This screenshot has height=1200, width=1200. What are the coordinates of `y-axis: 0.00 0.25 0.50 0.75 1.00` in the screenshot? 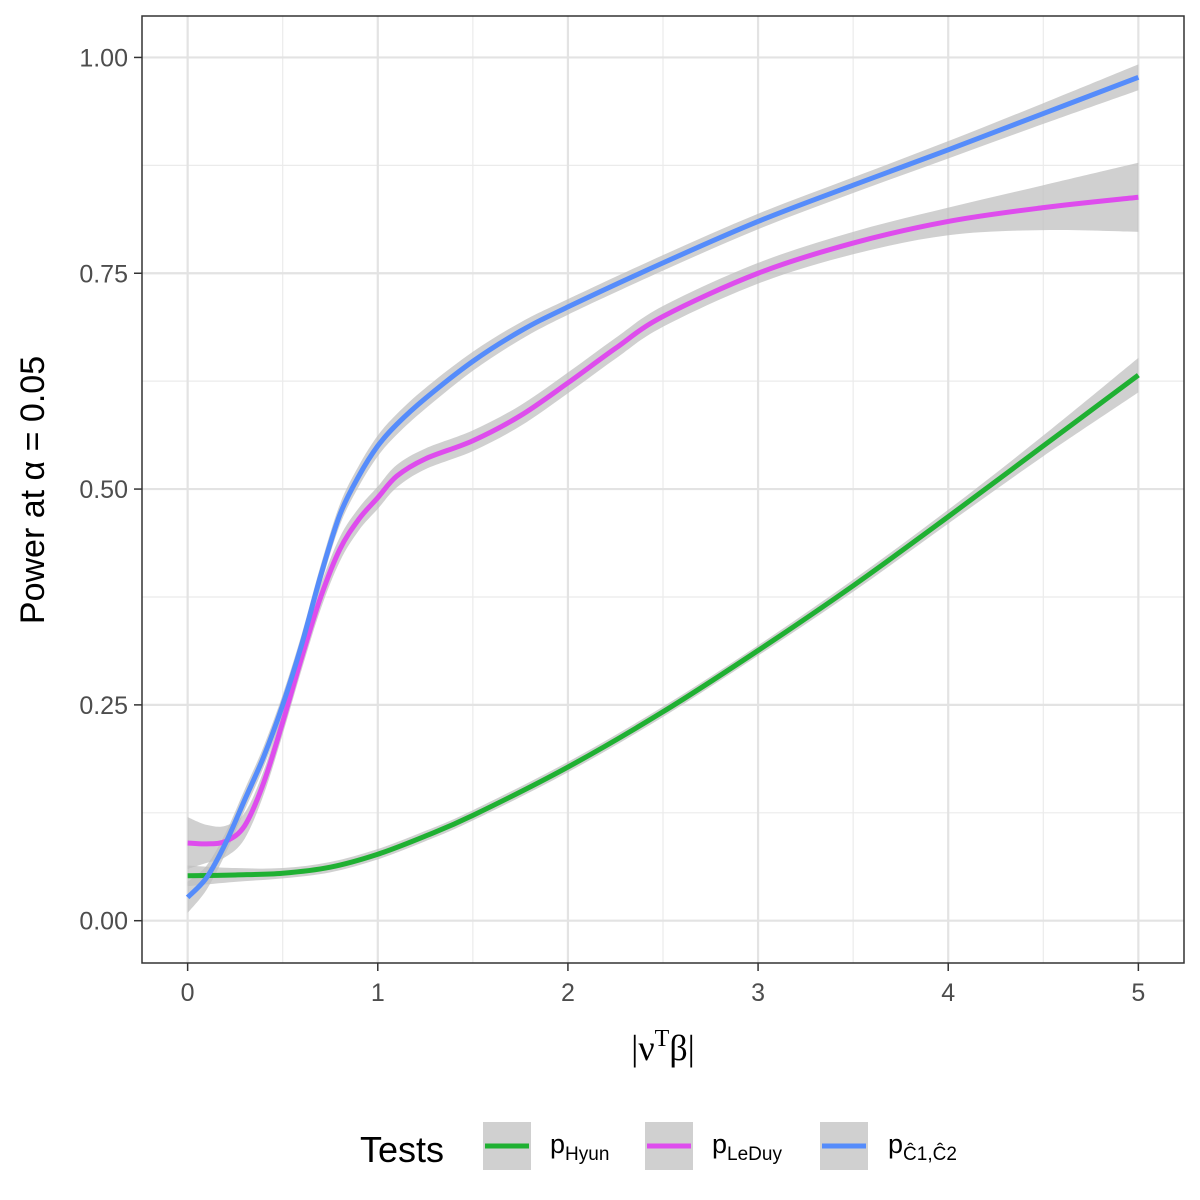 It's located at (110, 490).